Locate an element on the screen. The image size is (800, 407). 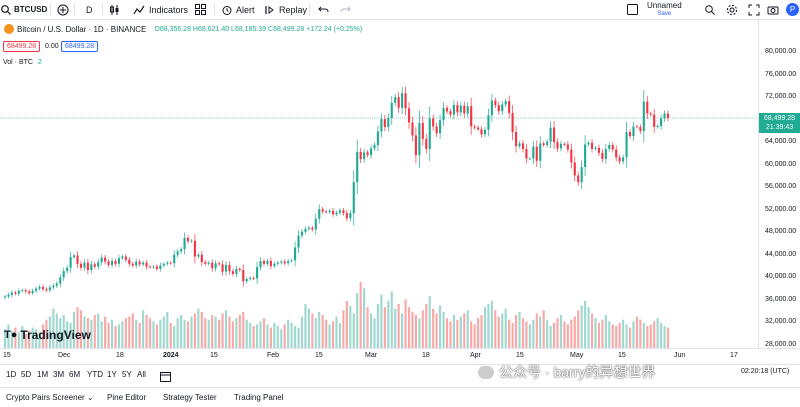
tradingview-logo: T● TradingView is located at coordinates (47, 335).